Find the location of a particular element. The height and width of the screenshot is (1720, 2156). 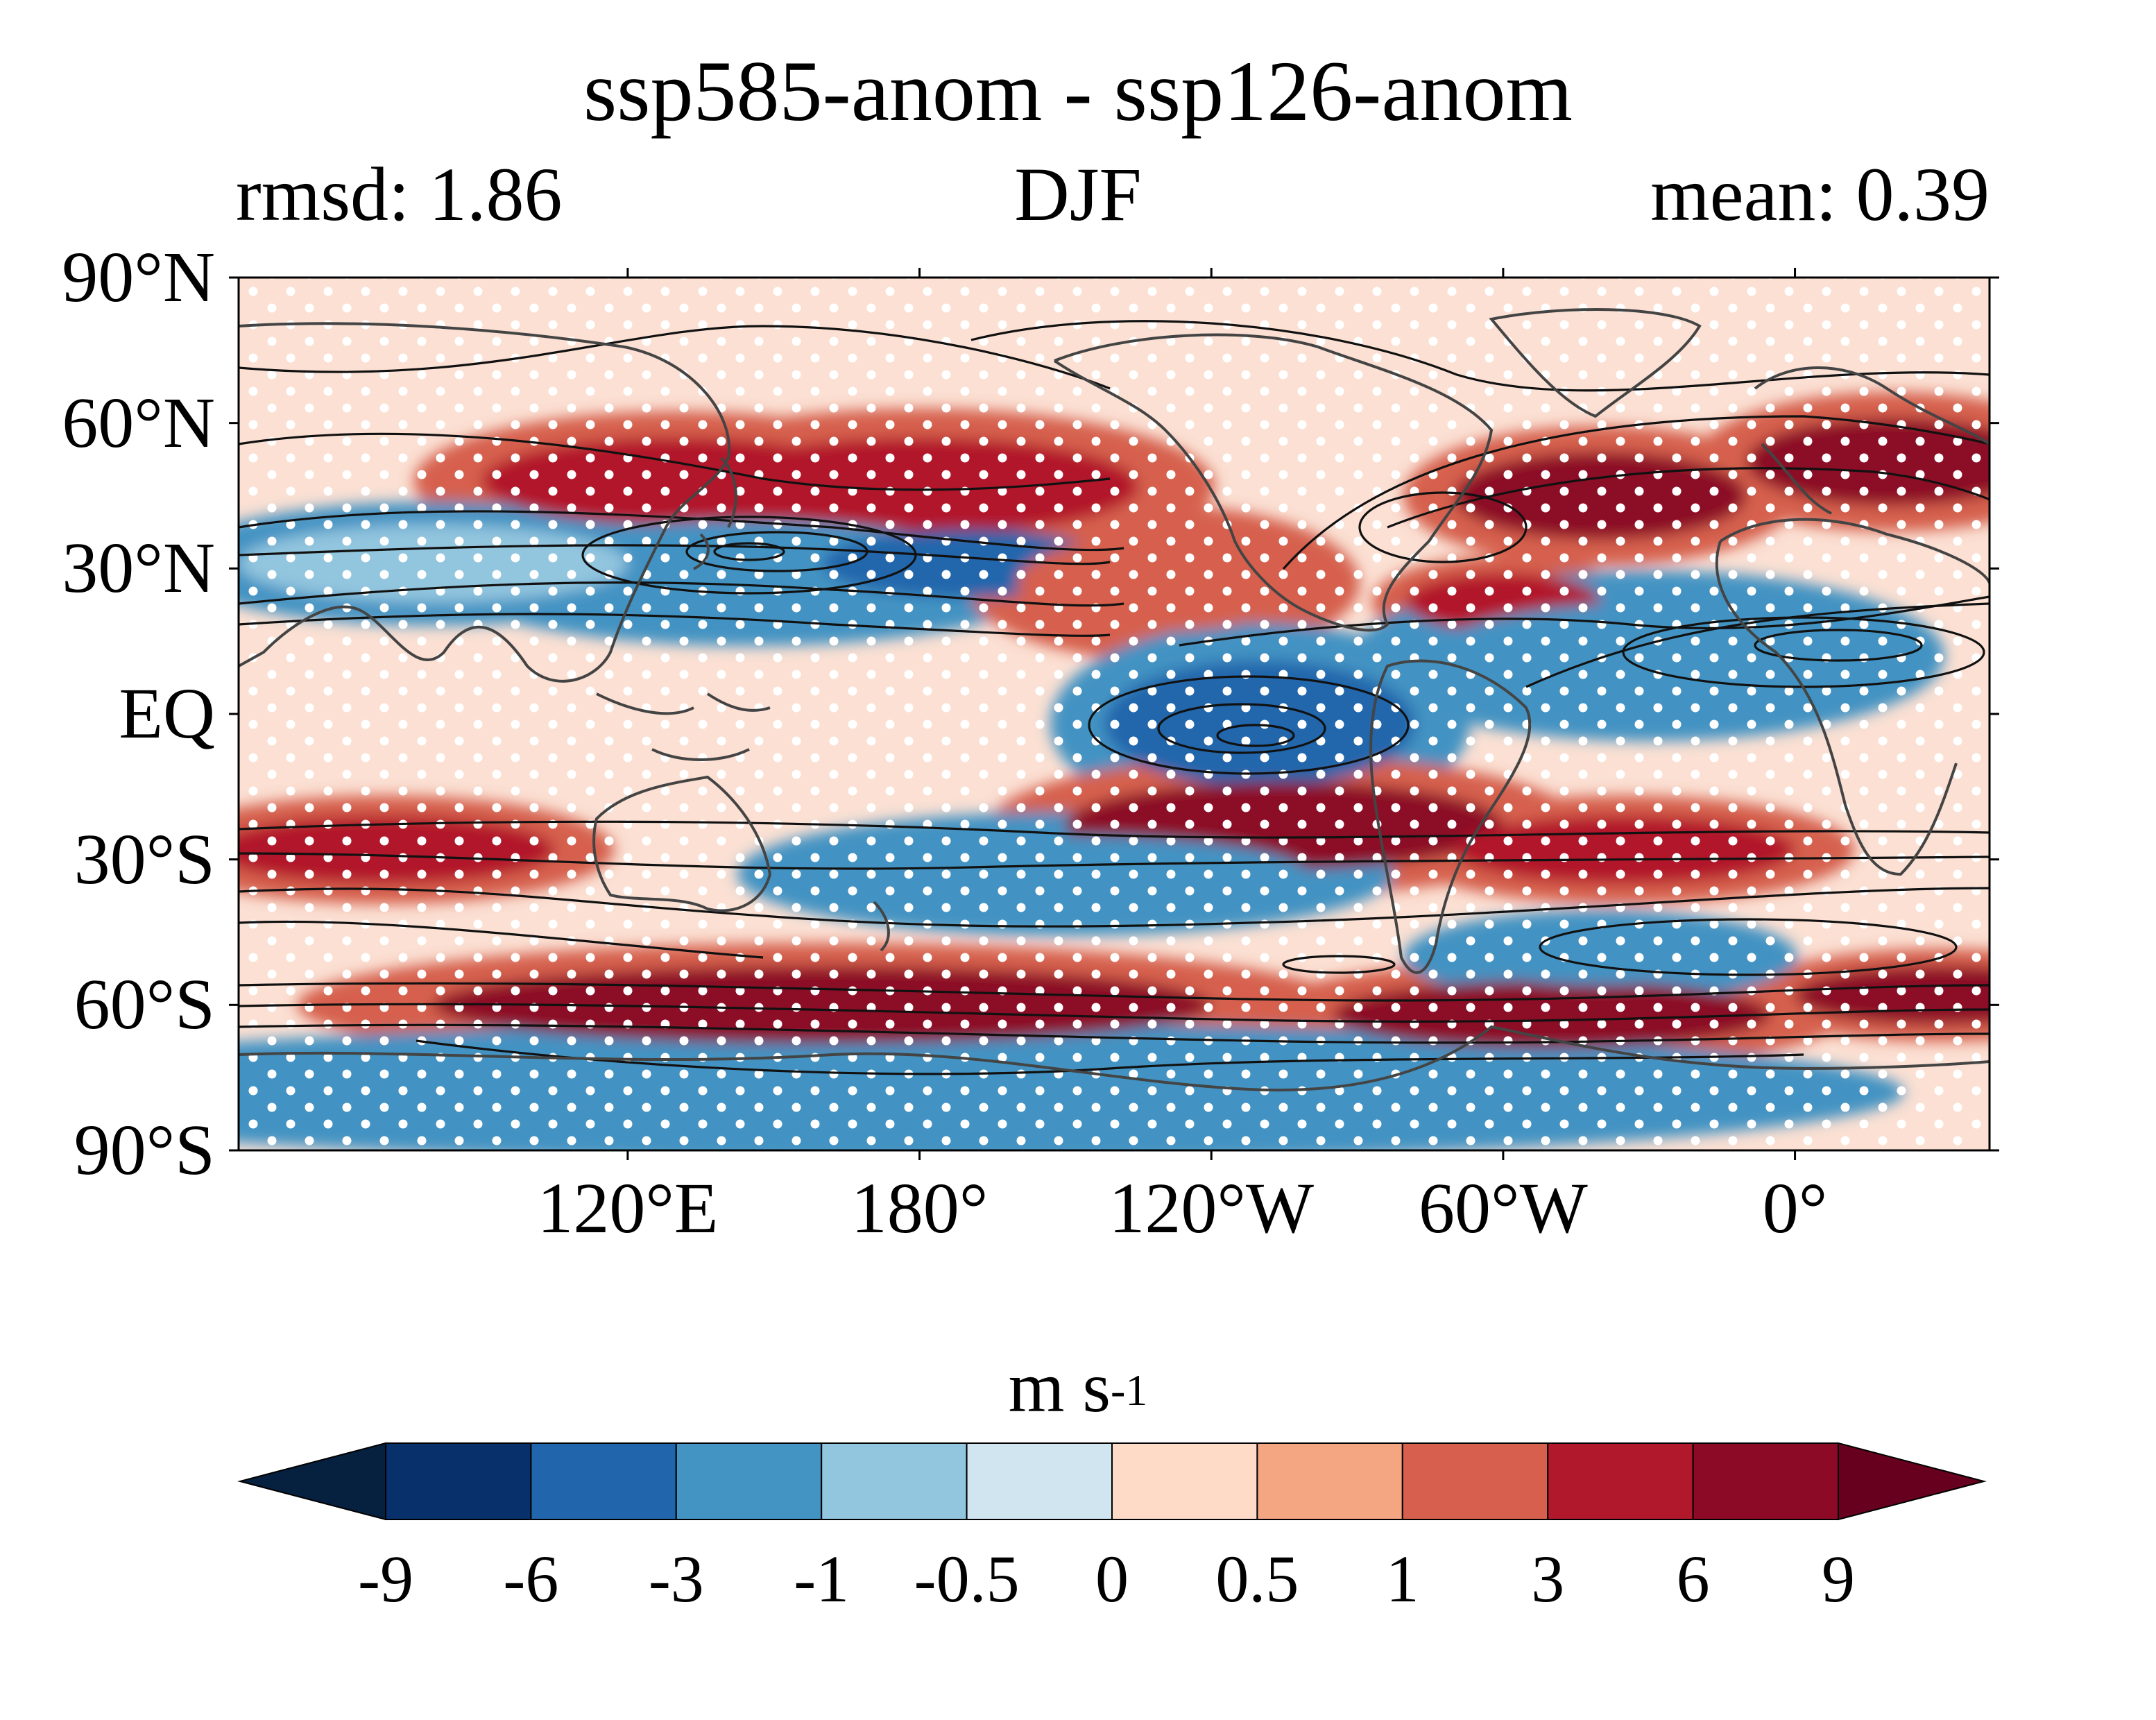

latitude-label: 90°S is located at coordinates (144, 1150).